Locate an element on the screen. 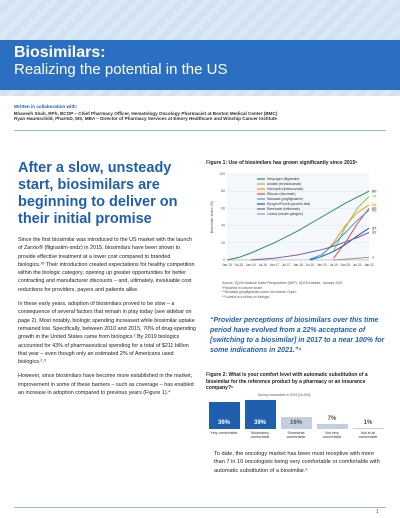  value-label: 16% is located at coordinates (295, 423).